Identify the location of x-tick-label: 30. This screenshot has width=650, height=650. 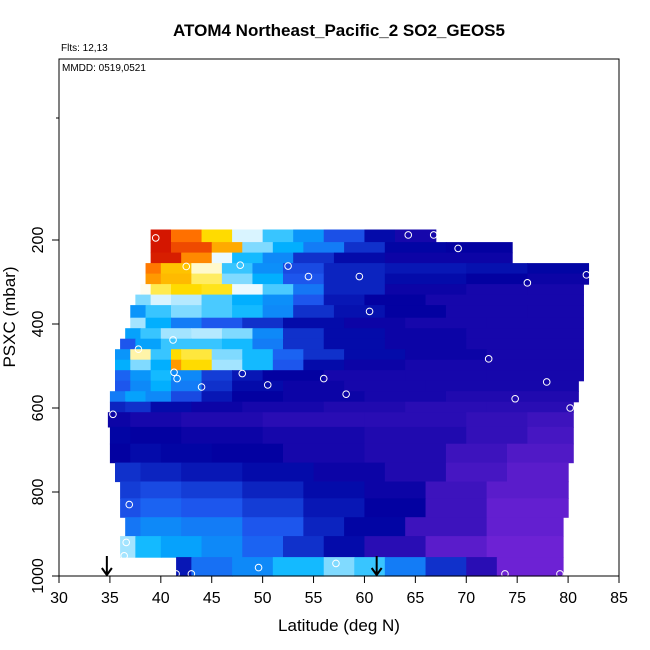
(59, 598).